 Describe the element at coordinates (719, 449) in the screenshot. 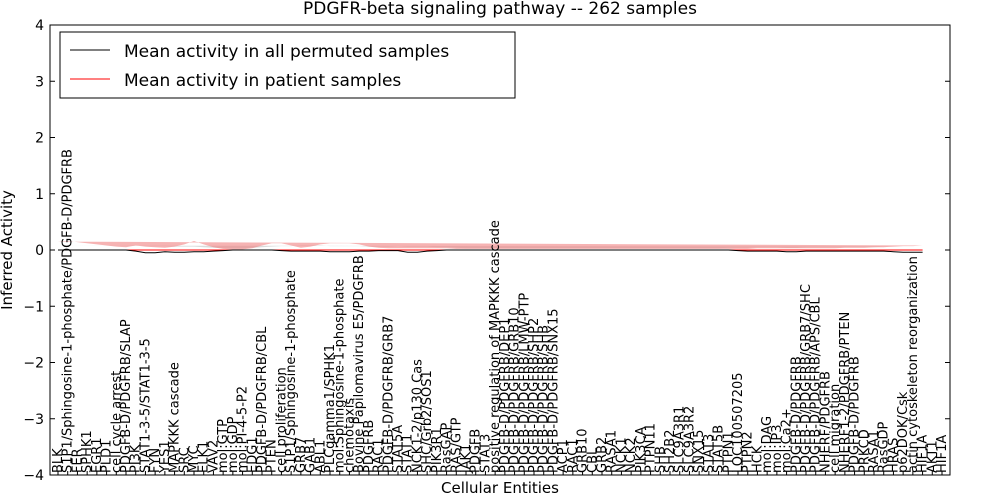

I see `x-tick-label: STAT5B` at that location.